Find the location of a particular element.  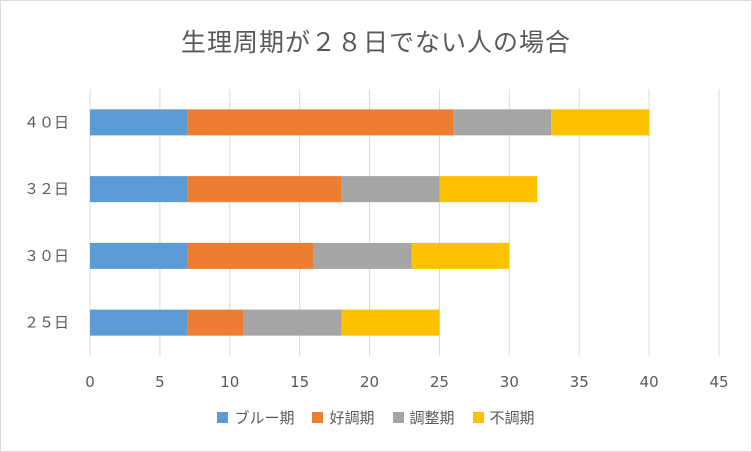

x-tick-label: 25 is located at coordinates (439, 382).